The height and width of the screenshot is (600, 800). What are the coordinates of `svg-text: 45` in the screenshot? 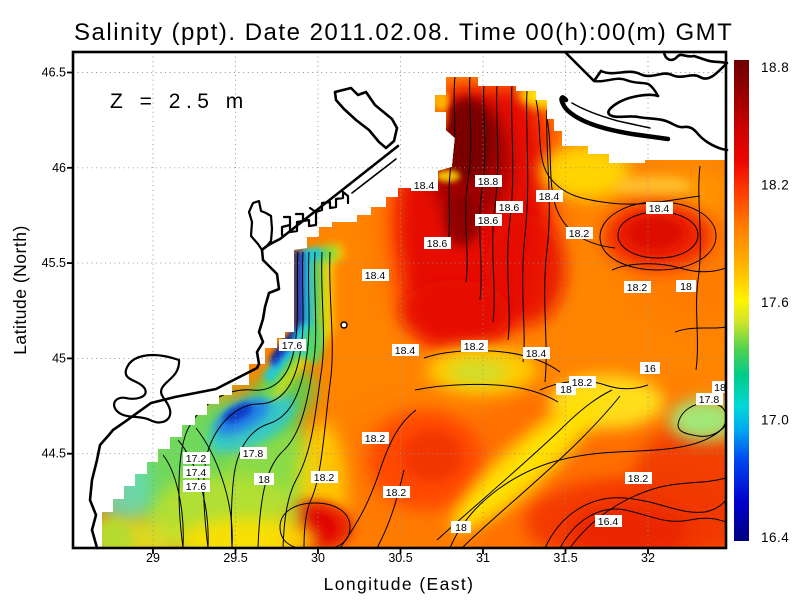 It's located at (59, 358).